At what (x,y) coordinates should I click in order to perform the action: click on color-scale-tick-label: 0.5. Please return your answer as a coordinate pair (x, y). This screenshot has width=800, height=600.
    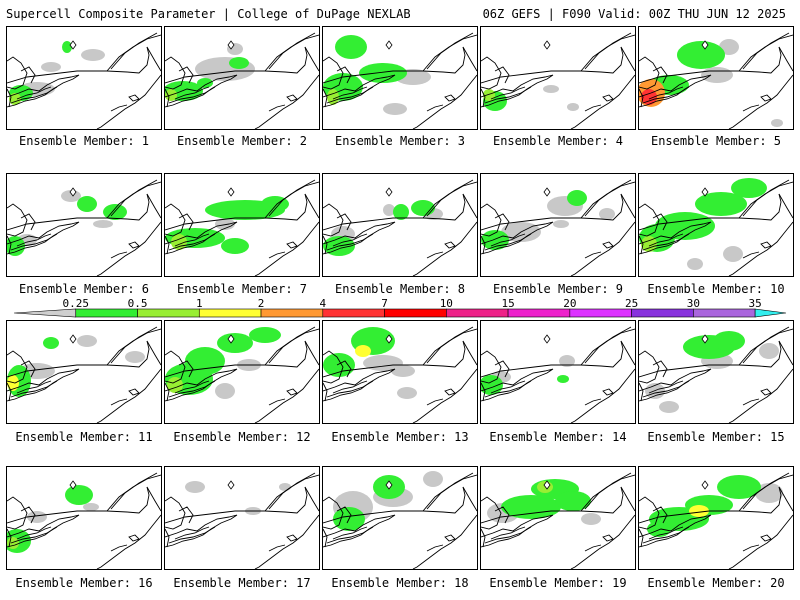
    Looking at the image, I should click on (137, 303).